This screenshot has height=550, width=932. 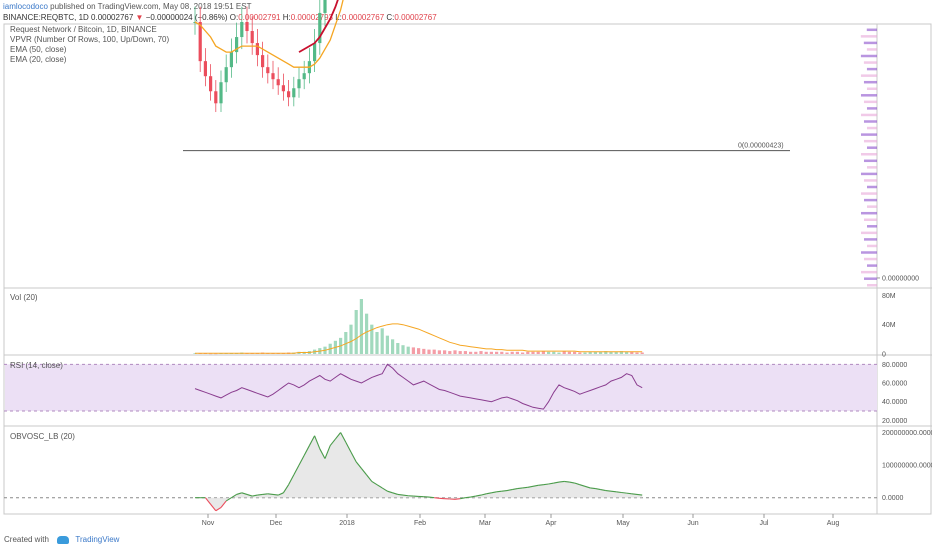 I want to click on open-value: 0.00002791, so click(x=259, y=17).